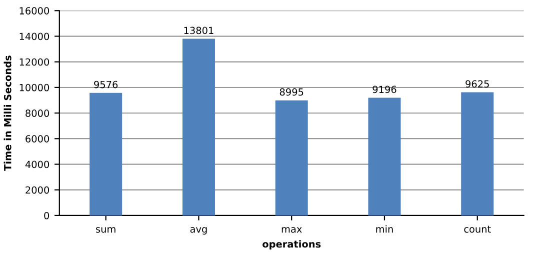 This screenshot has height=266, width=540. Describe the element at coordinates (291, 245) in the screenshot. I see `x-axis-title: operations` at that location.